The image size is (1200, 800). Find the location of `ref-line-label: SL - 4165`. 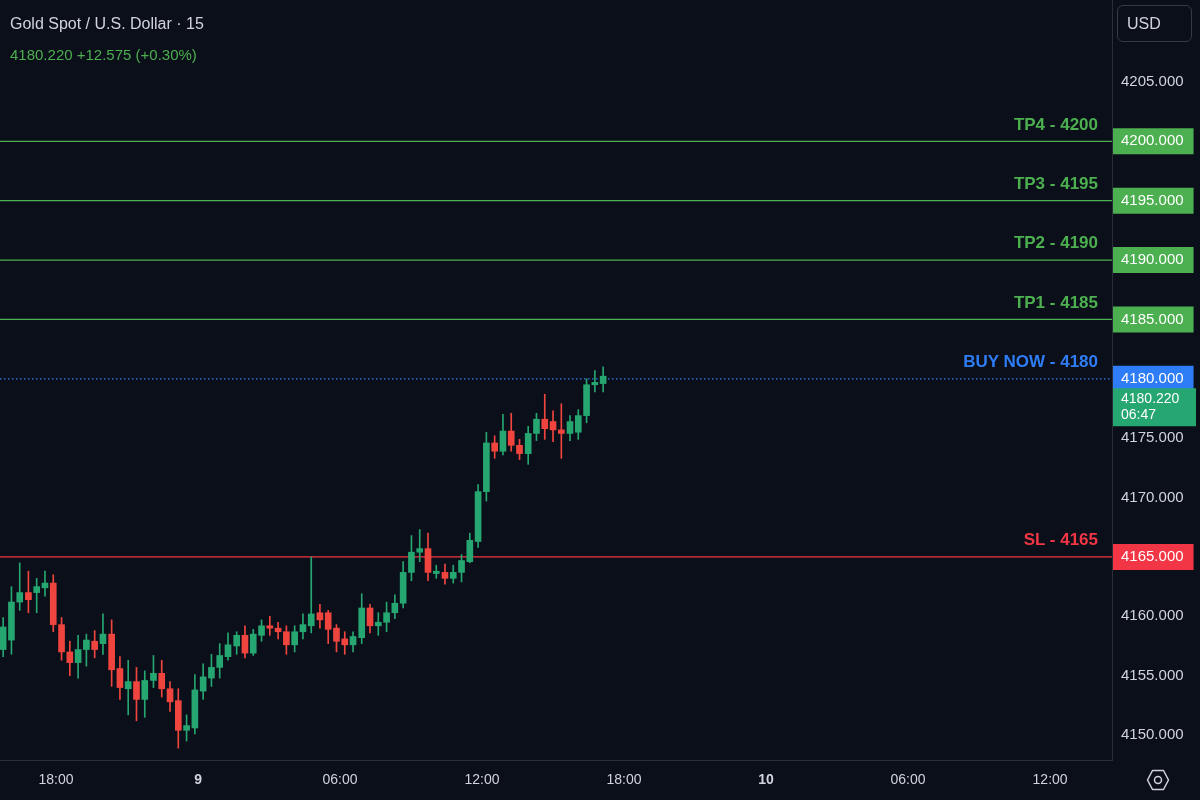

ref-line-label: SL - 4165 is located at coordinates (1060, 540).